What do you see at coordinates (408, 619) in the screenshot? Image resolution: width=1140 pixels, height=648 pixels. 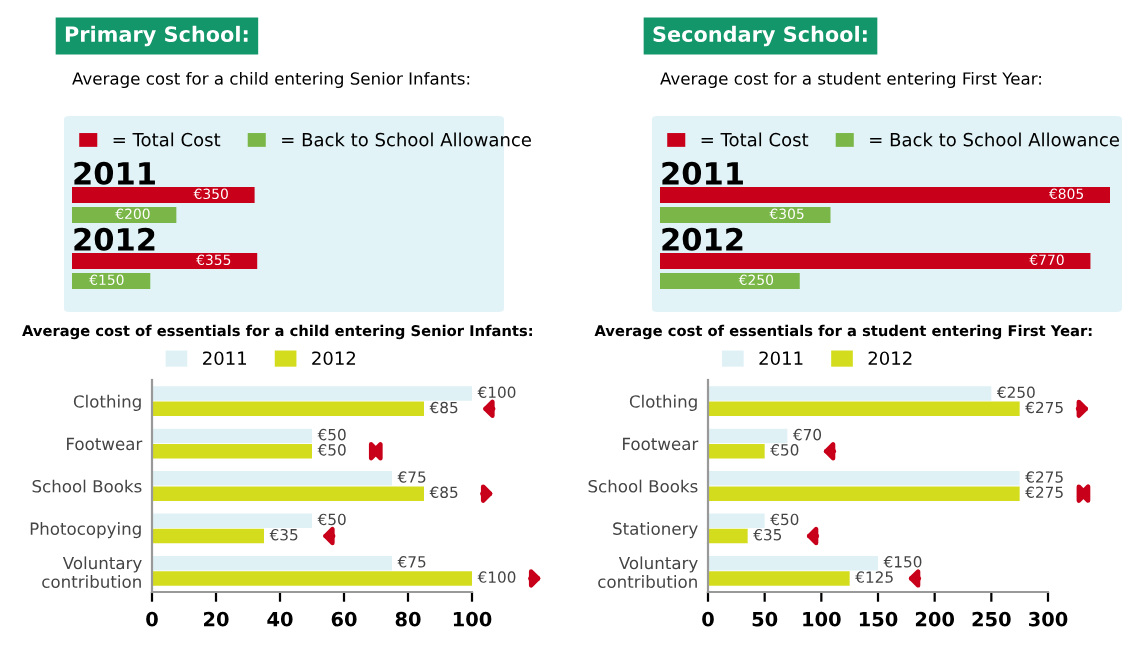 I see `x-tick-label: 80` at bounding box center [408, 619].